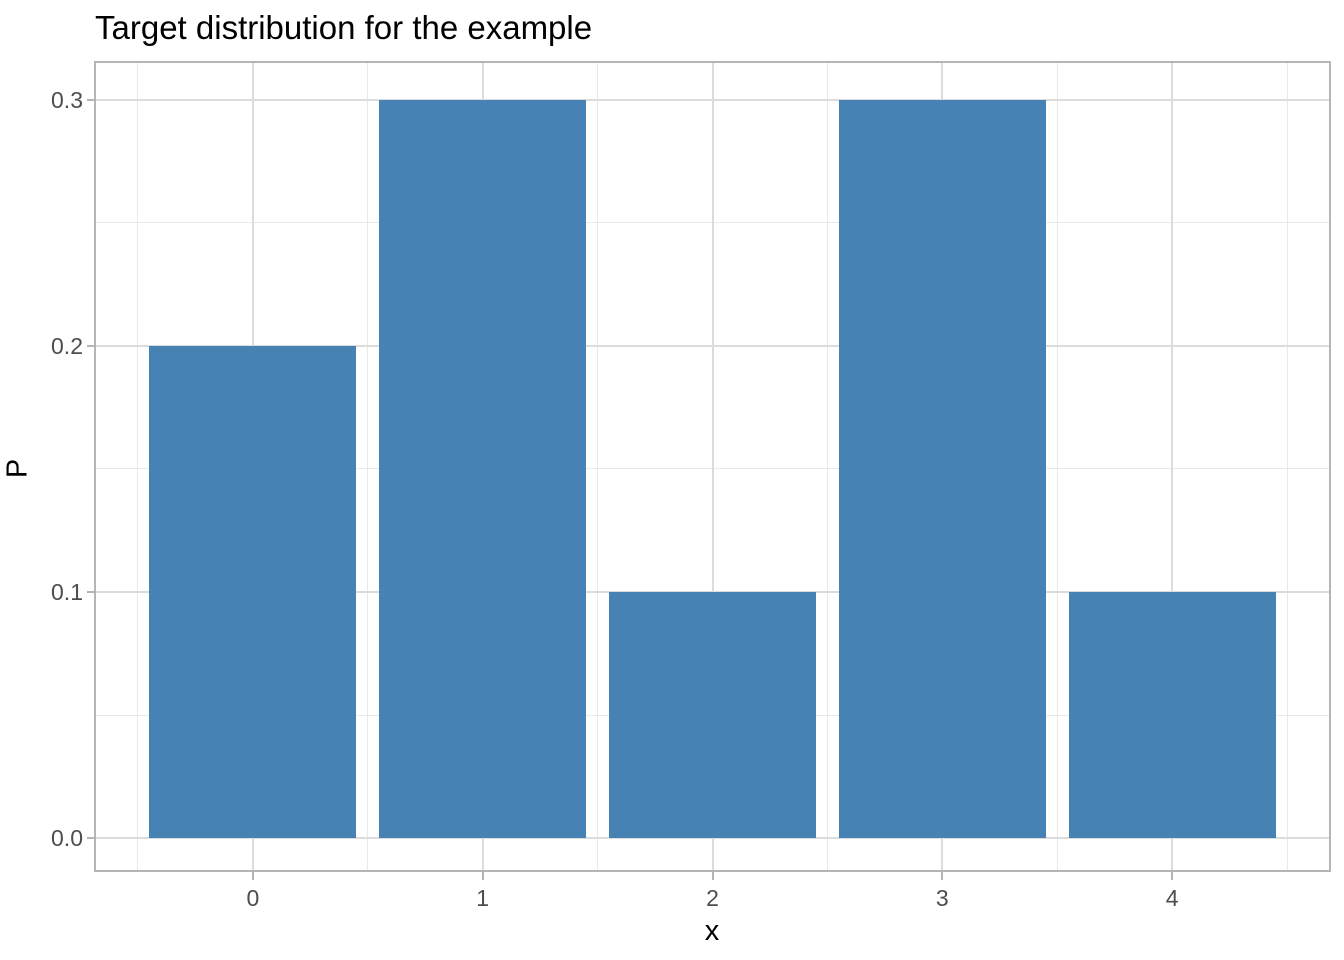 This screenshot has width=1344, height=960. What do you see at coordinates (942, 469) in the screenshot?
I see `bar-x3` at bounding box center [942, 469].